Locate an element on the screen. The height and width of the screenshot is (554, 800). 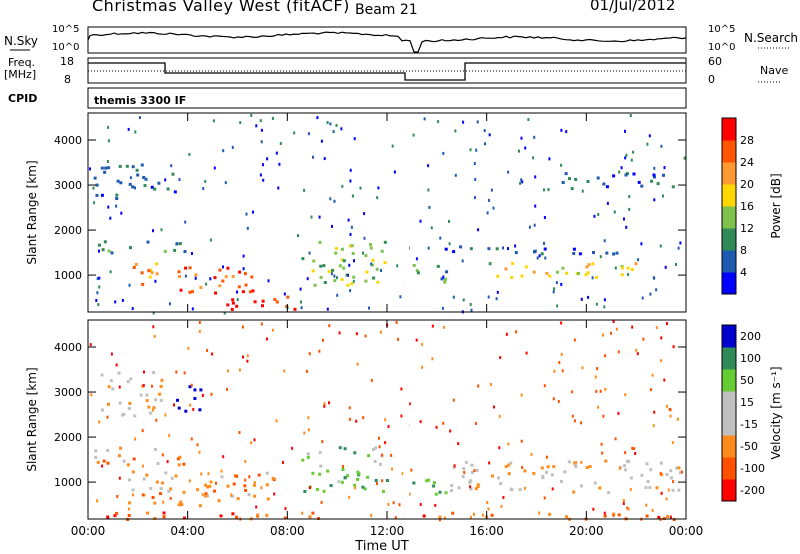
y-tick-label: 3000 is located at coordinates (68, 185).